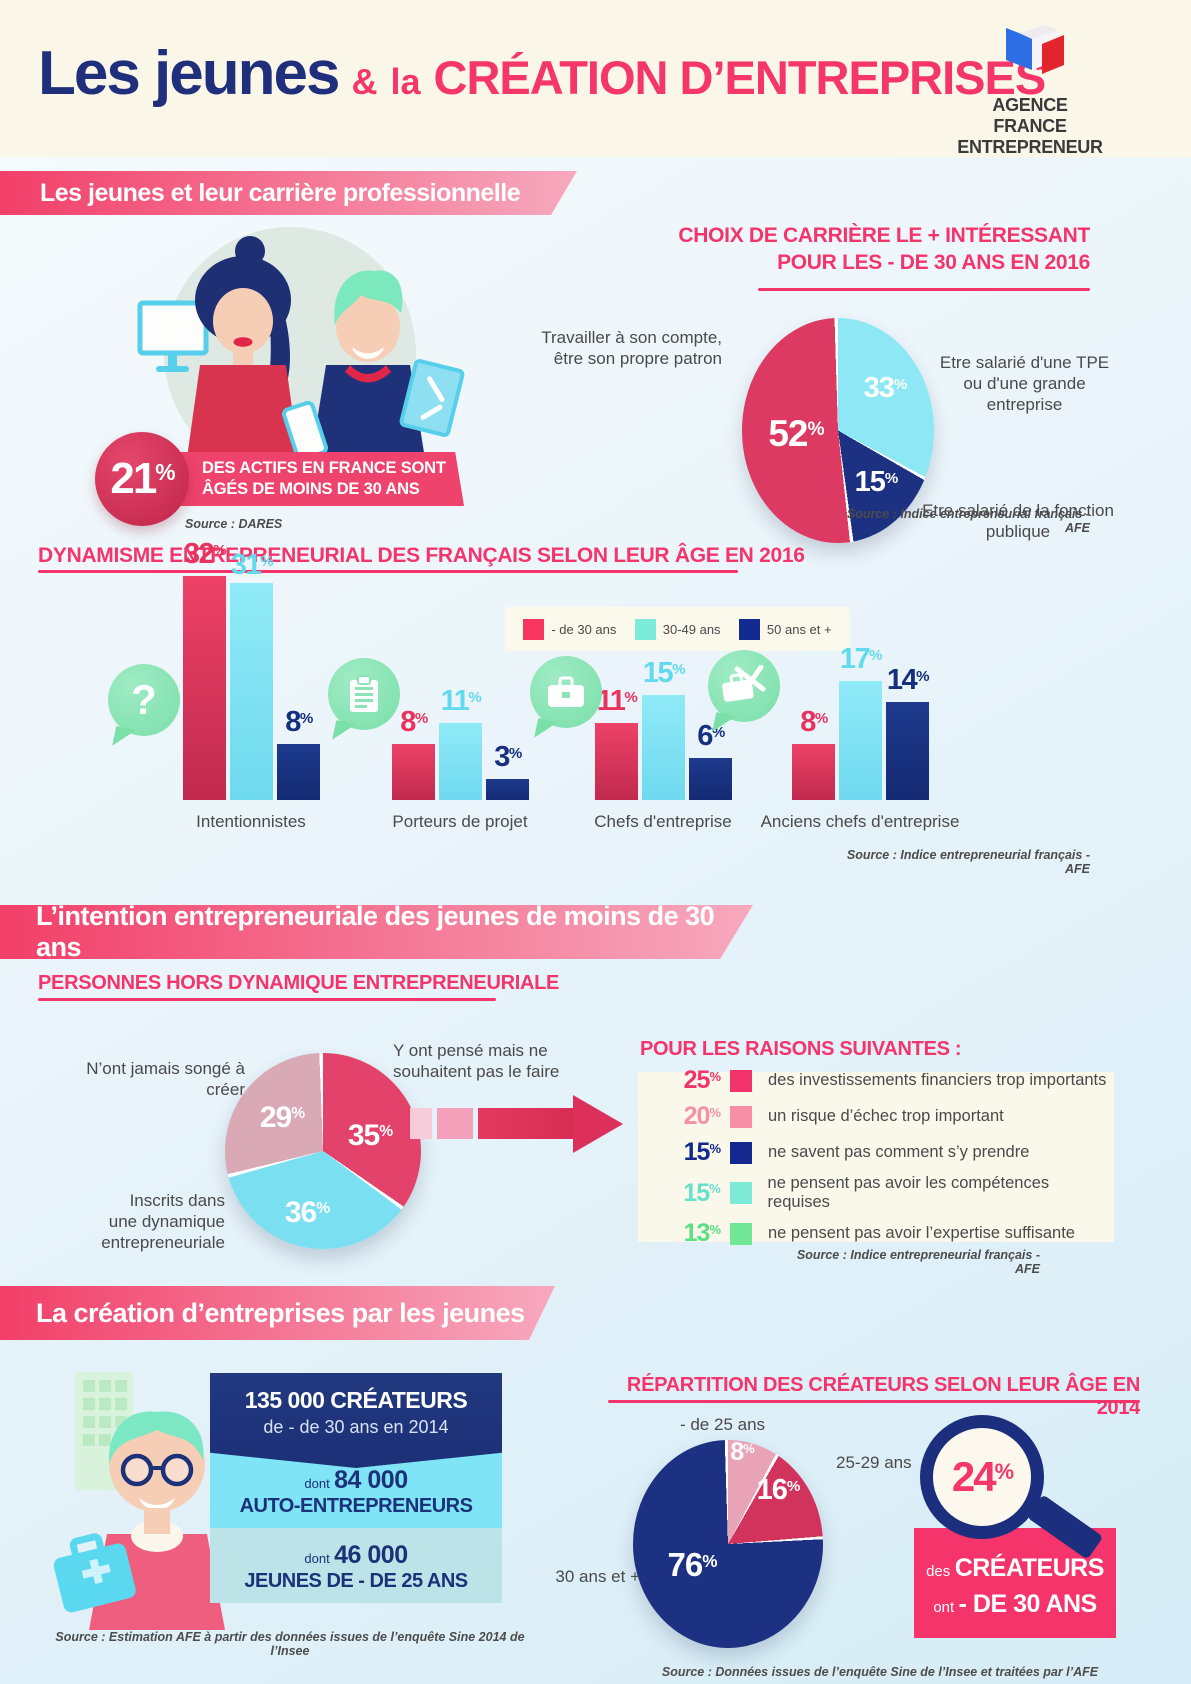  I want to click on bar-value: 15%, so click(664, 673).